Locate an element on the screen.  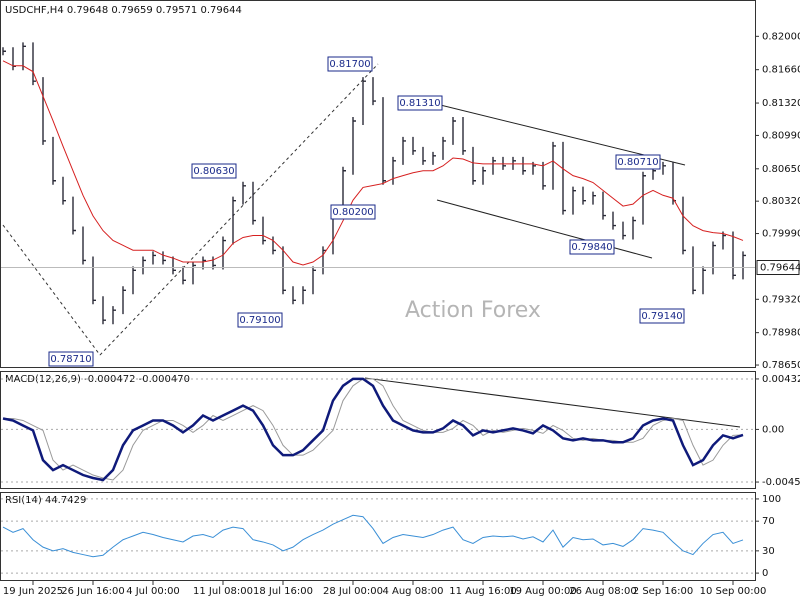
y-tick-label: 0.82000 is located at coordinates (781, 36).